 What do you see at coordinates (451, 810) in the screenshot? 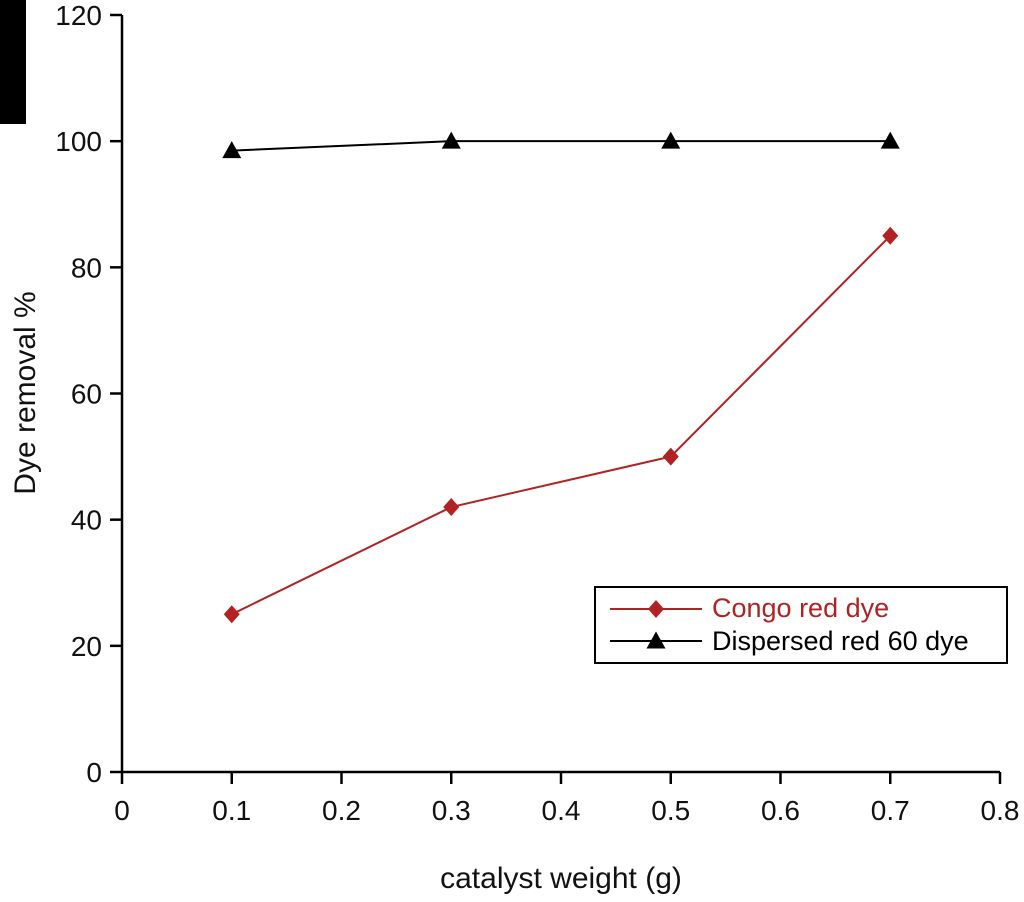
I see `x-tick-label: 0.3` at bounding box center [451, 810].